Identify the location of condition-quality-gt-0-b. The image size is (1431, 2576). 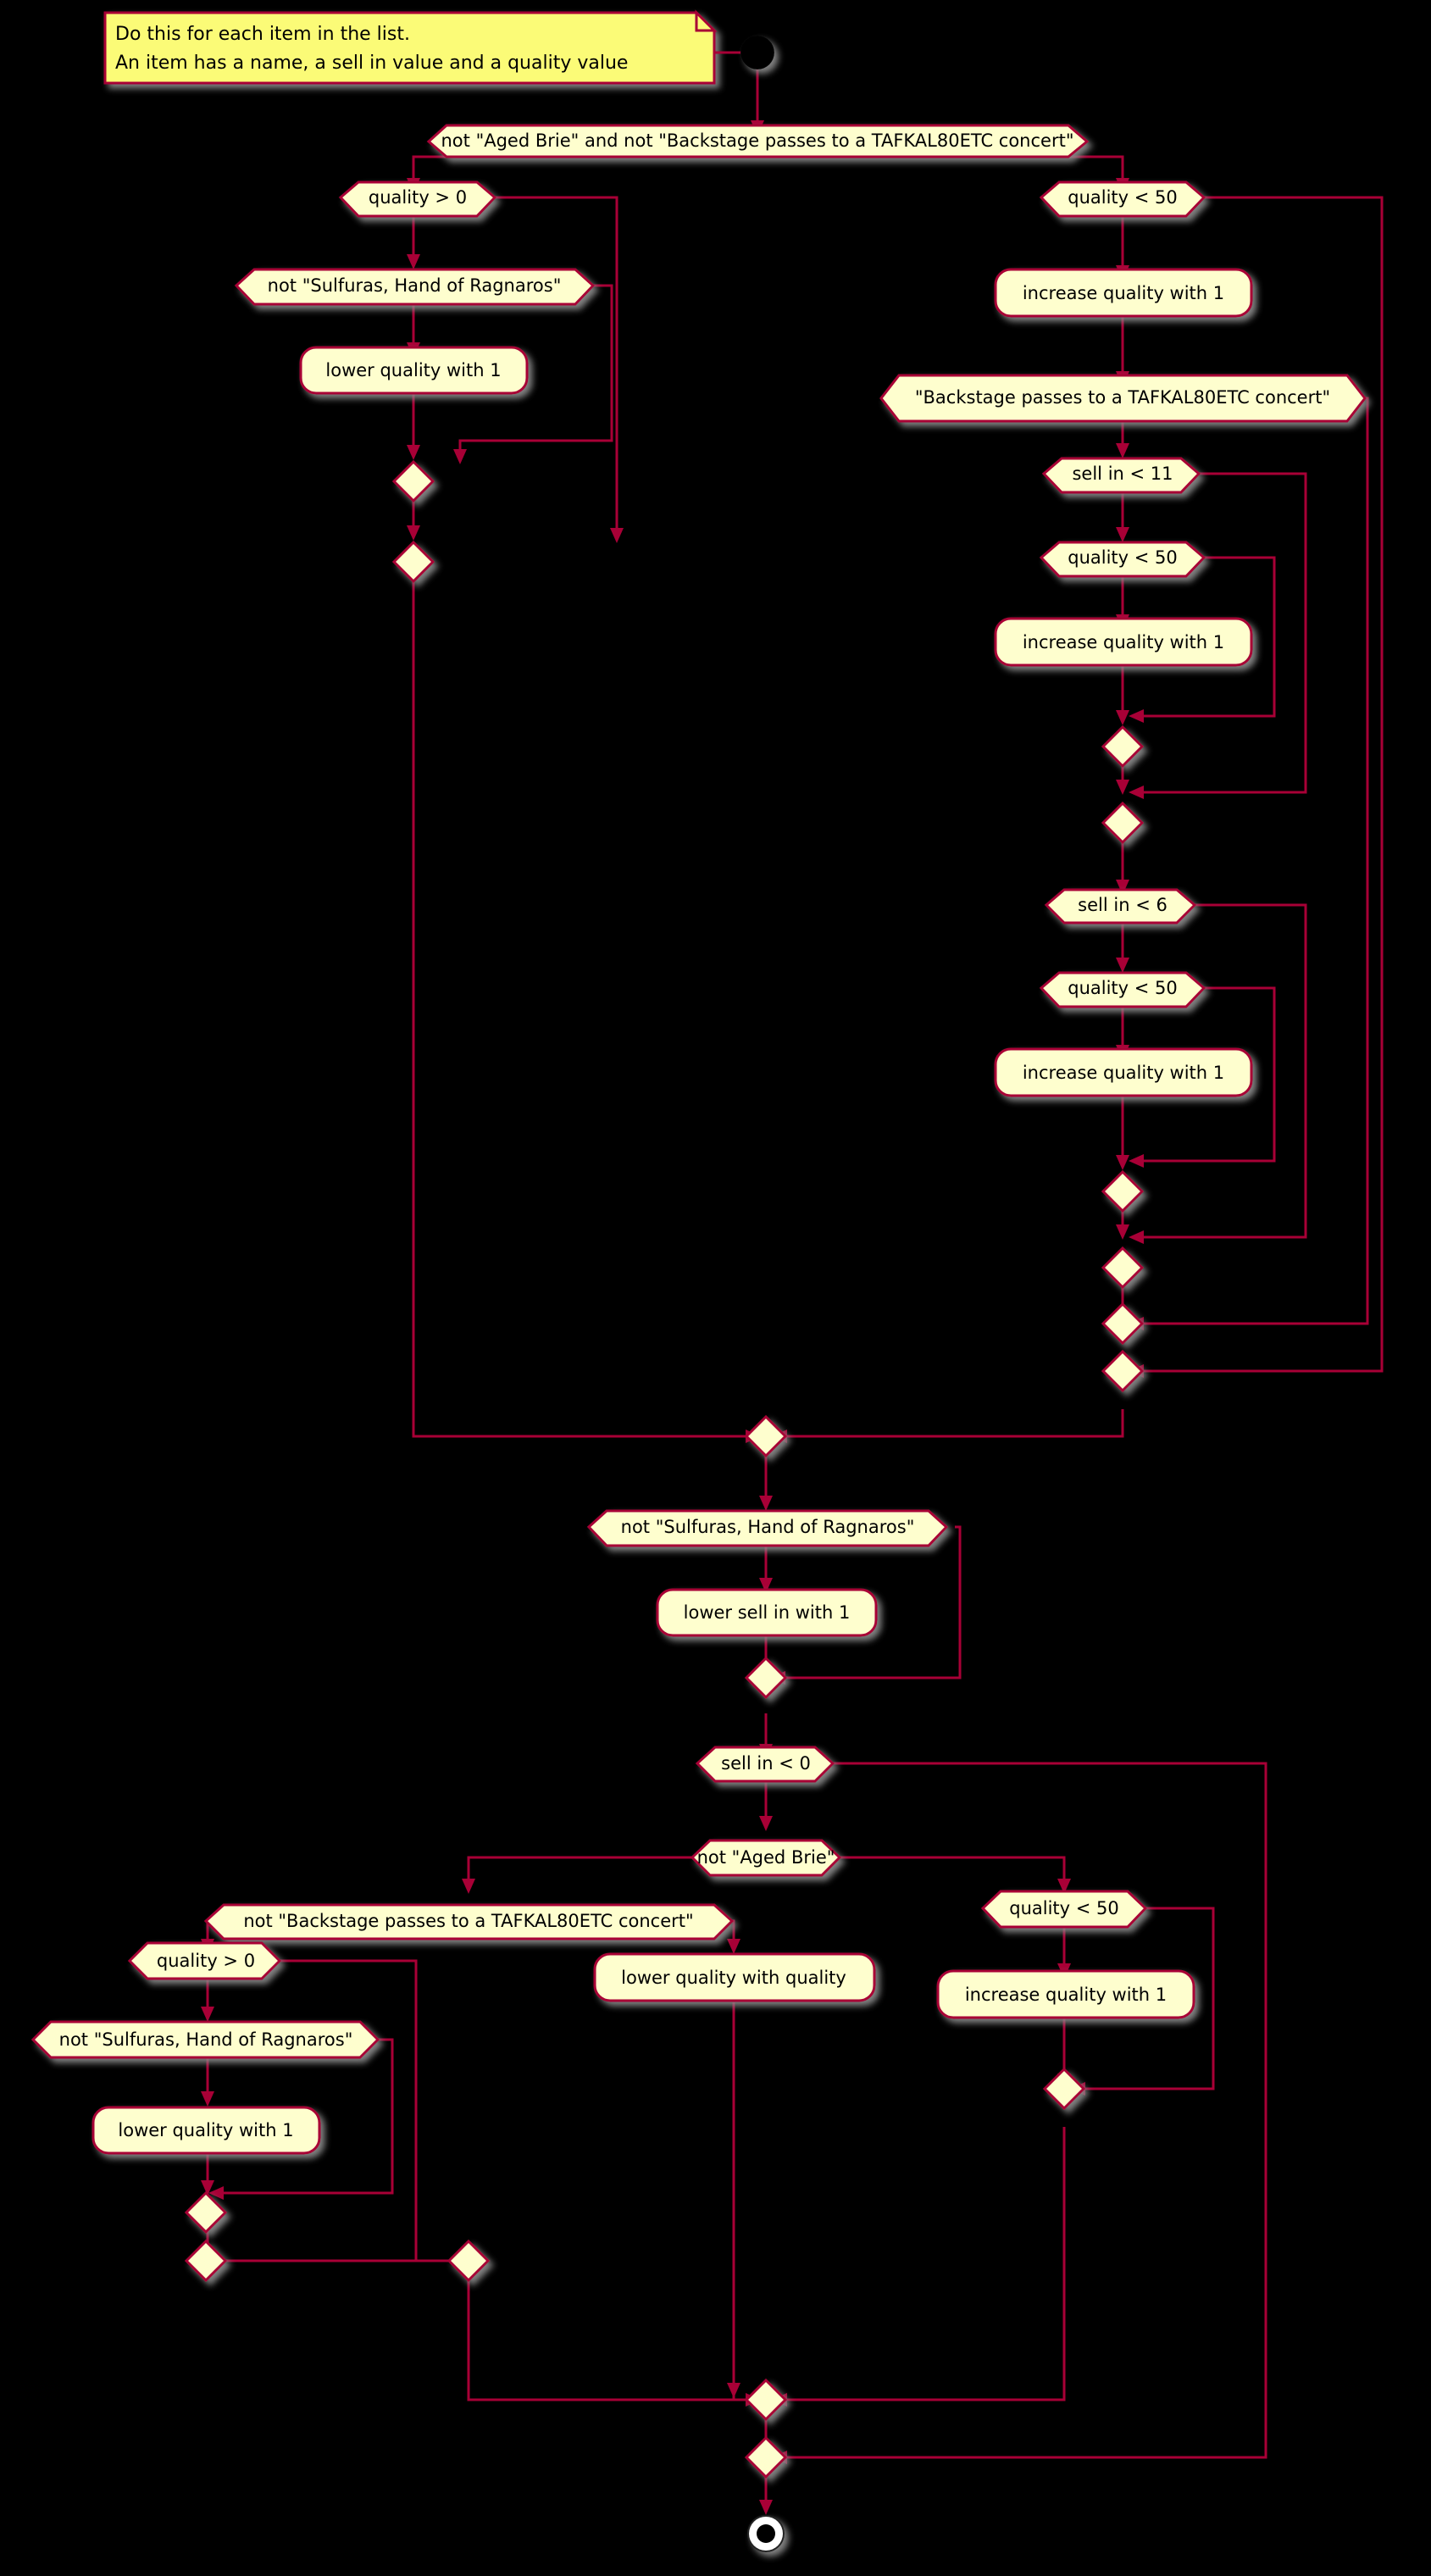
(205, 1960).